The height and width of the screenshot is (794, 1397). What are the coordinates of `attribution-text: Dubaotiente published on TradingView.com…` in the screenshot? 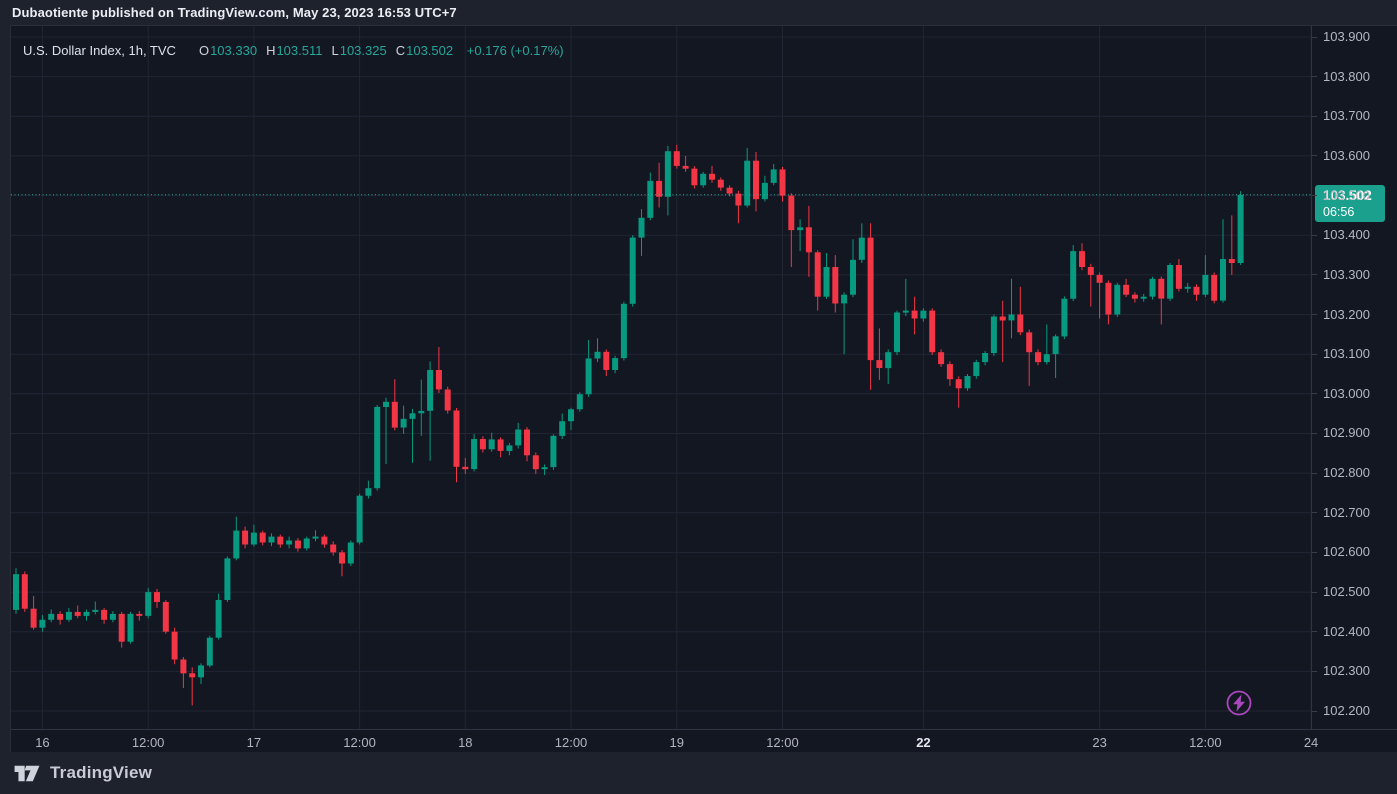 It's located at (234, 12).